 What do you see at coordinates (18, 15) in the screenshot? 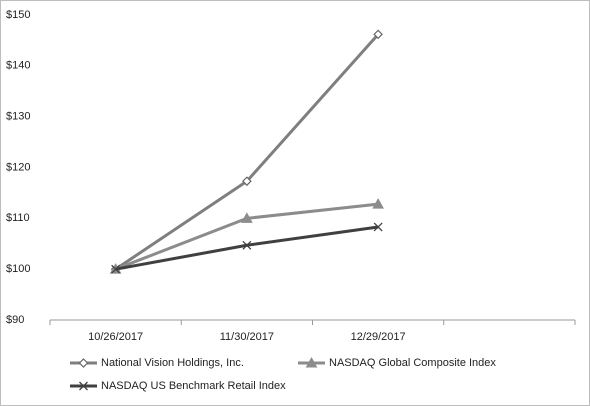
I see `y-tick-label: $150` at bounding box center [18, 15].